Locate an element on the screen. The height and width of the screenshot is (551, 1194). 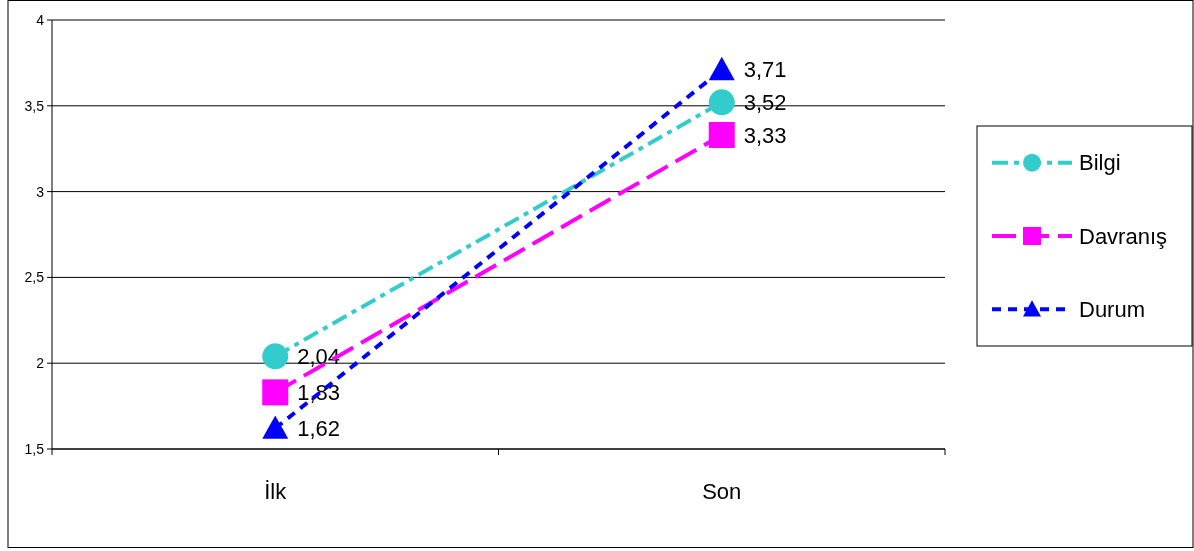
data-label: 3,33 is located at coordinates (765, 135).